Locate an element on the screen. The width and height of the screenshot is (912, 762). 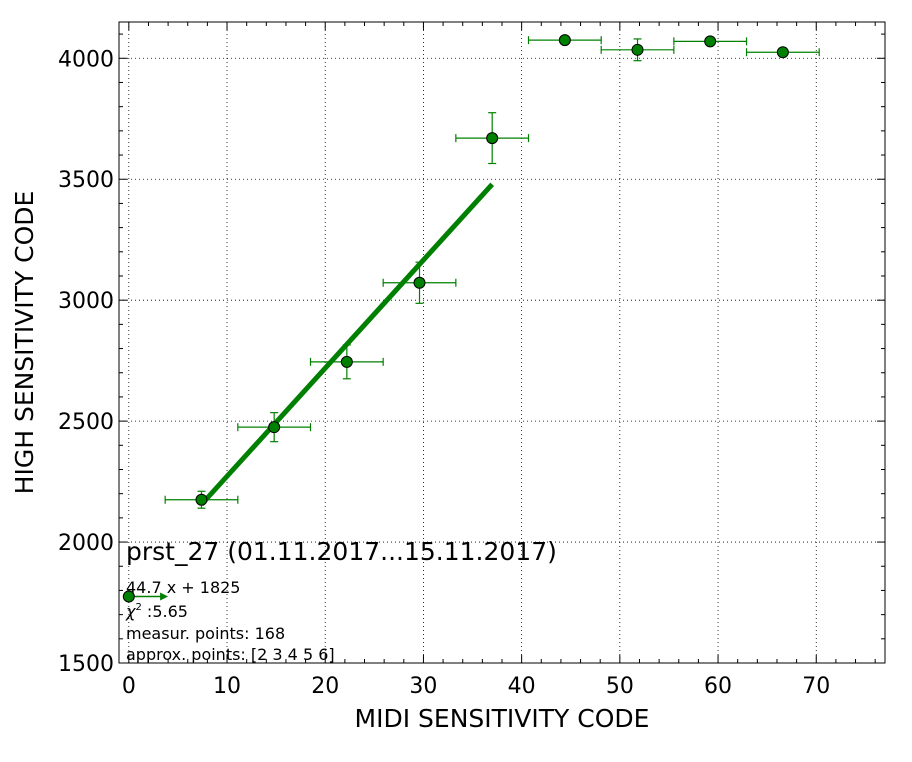
y-tick-label: 1500 is located at coordinates (86, 664).